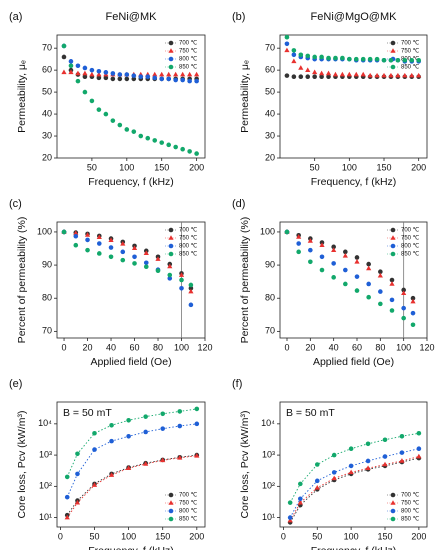 This screenshot has width=441, height=550. What do you see at coordinates (47, 135) in the screenshot?
I see `y-tick-label: 30` at bounding box center [47, 135].